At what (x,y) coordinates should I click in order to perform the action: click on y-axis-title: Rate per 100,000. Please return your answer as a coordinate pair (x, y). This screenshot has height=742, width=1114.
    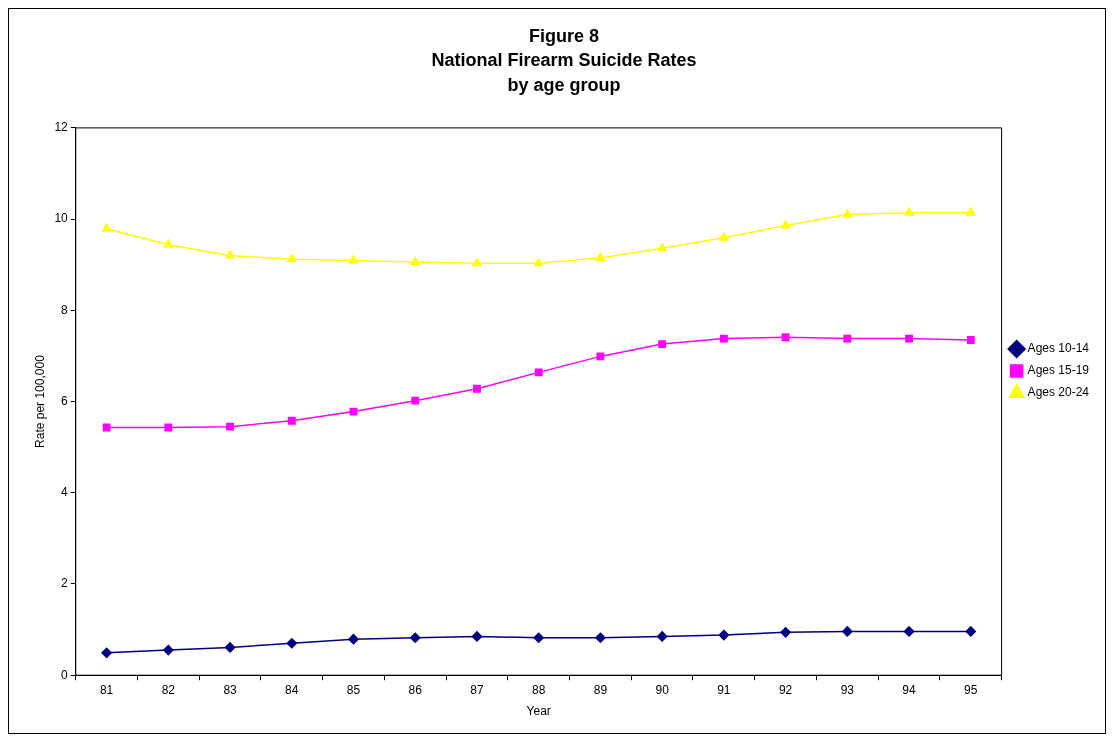
    Looking at the image, I should click on (39, 401).